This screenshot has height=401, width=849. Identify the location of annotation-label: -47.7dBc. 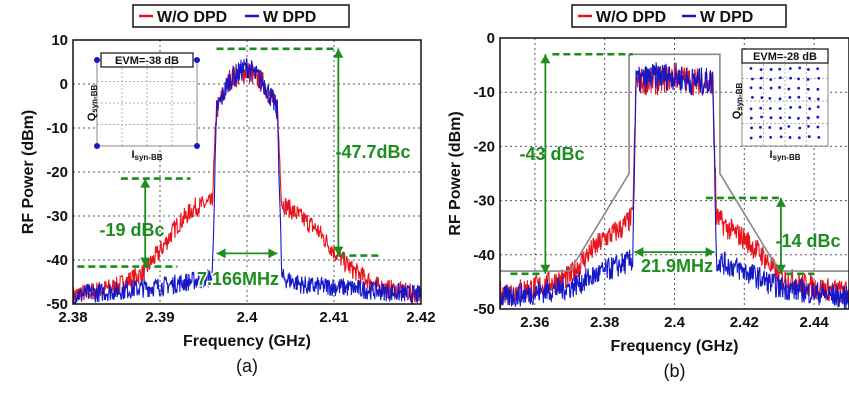
(372, 152).